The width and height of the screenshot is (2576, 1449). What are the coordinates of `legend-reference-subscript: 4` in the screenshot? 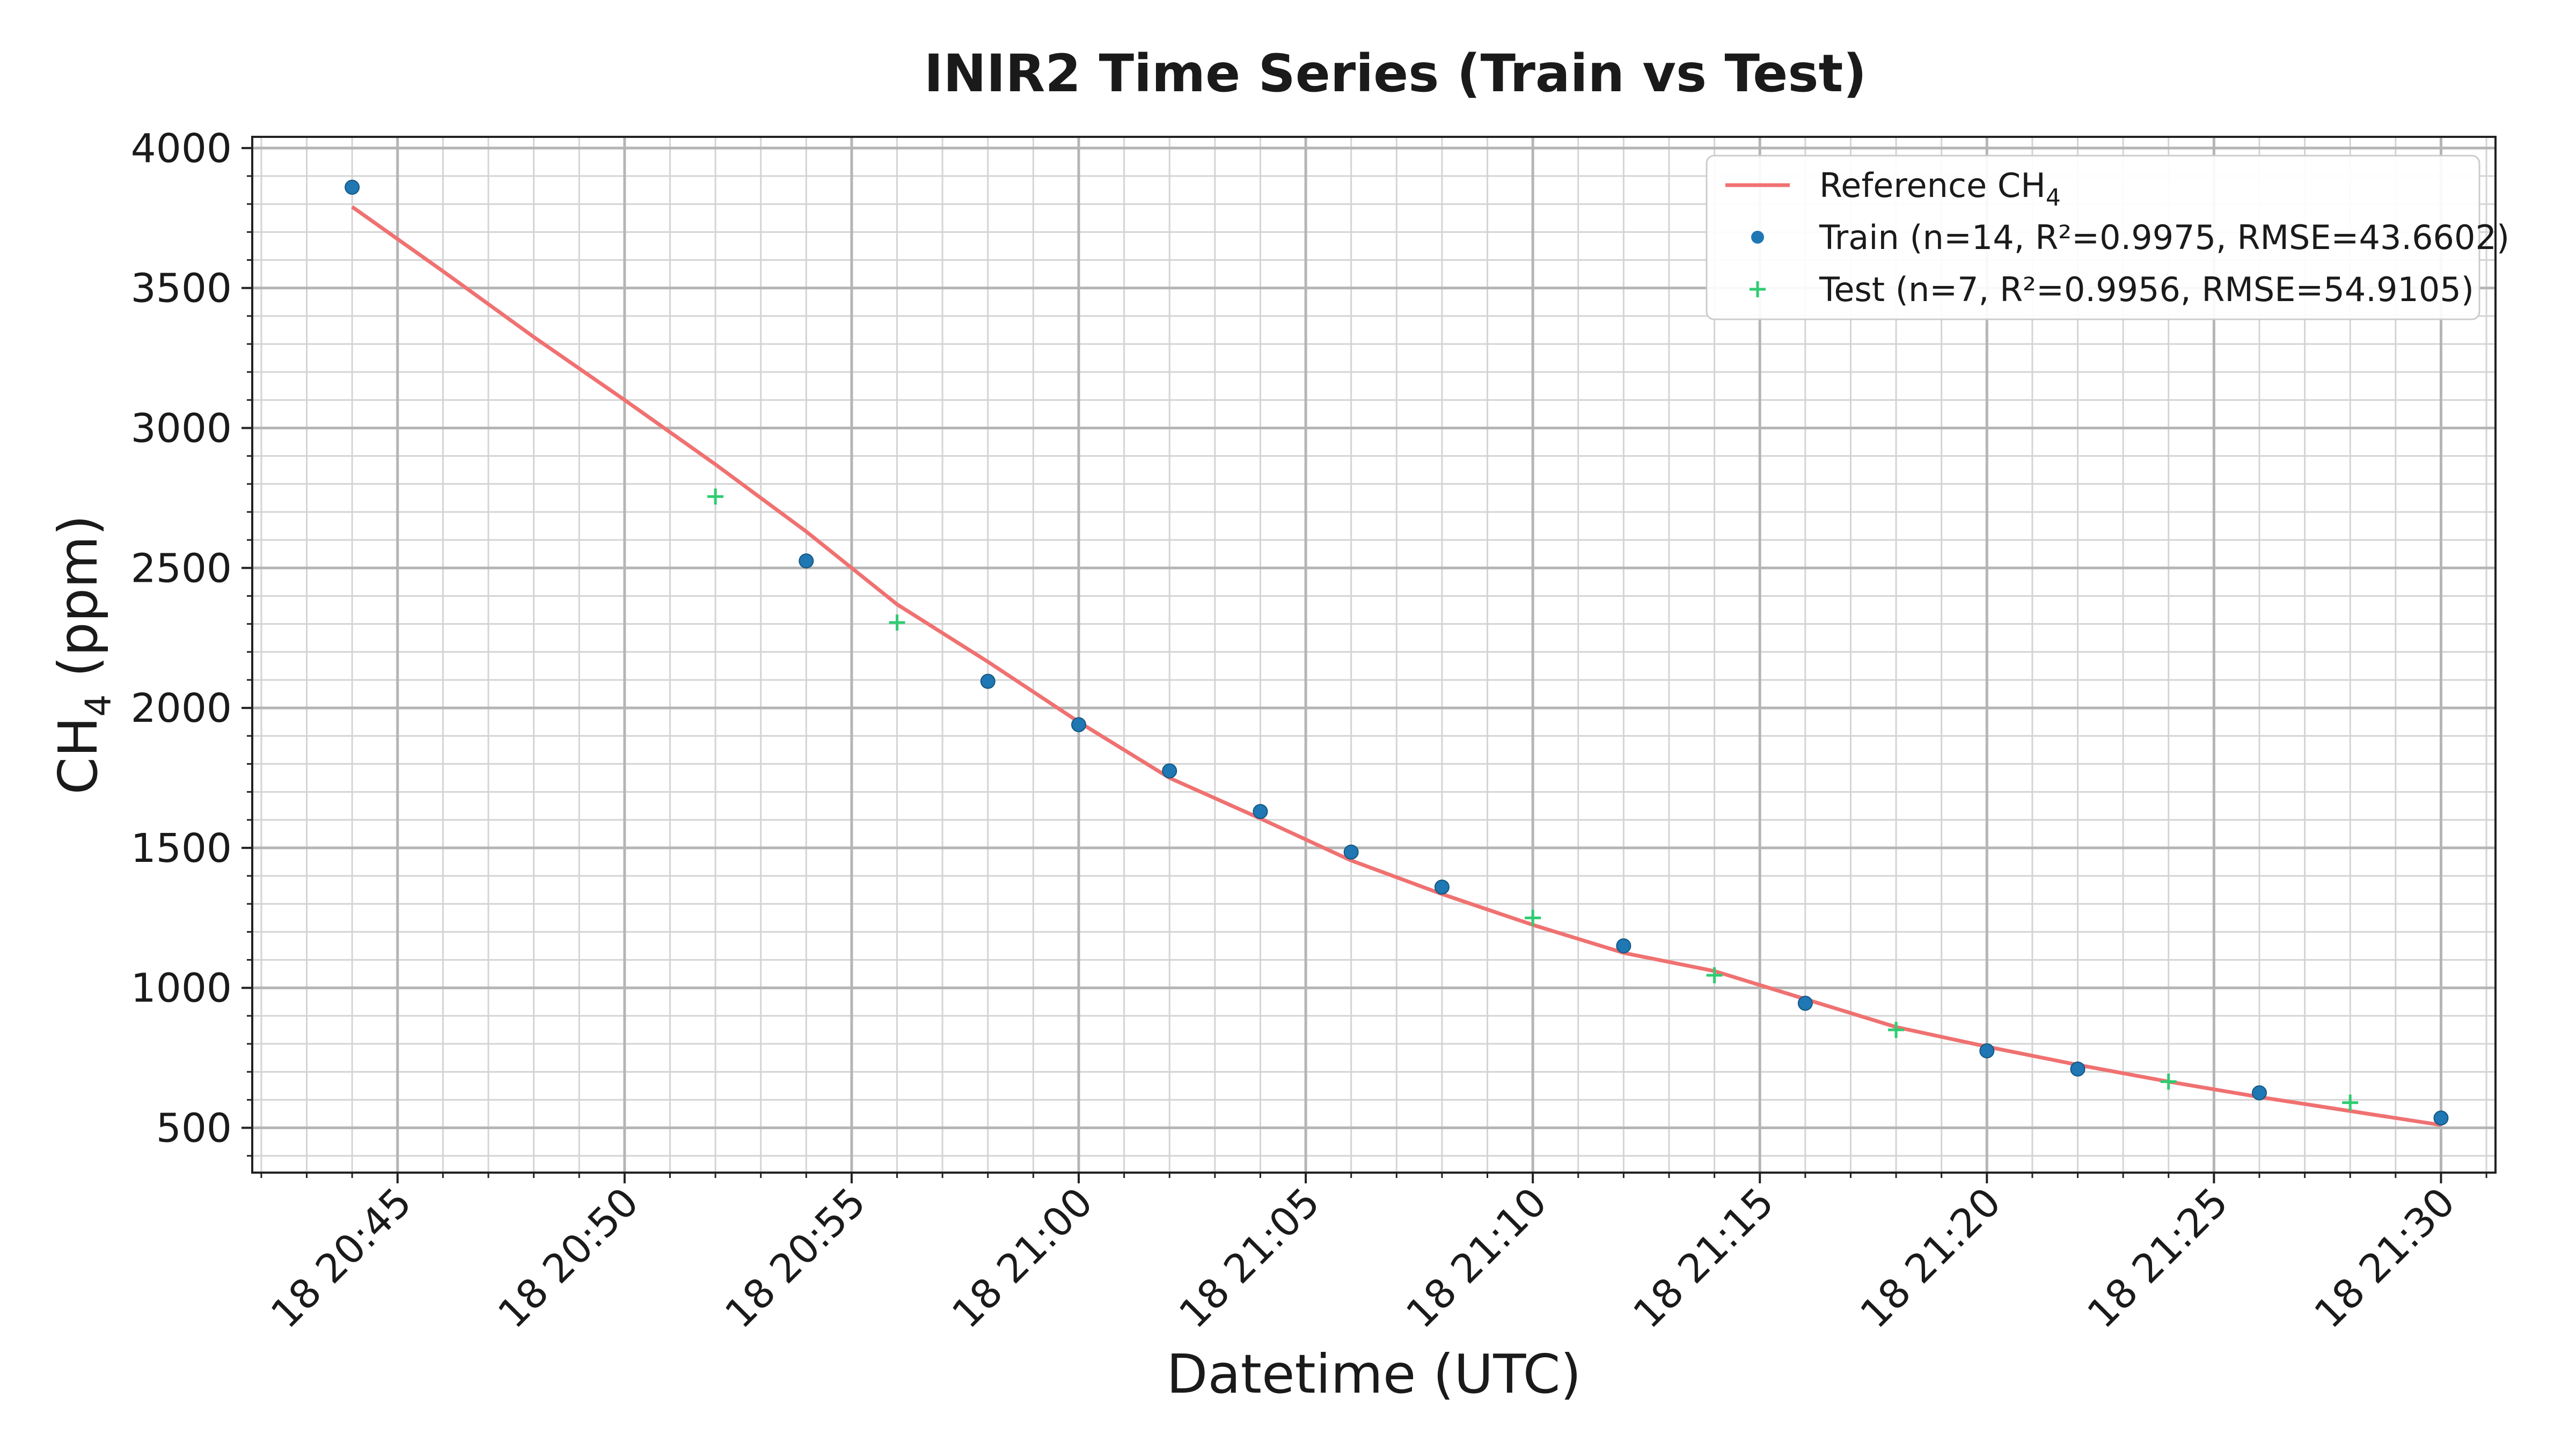 It's located at (2053, 197).